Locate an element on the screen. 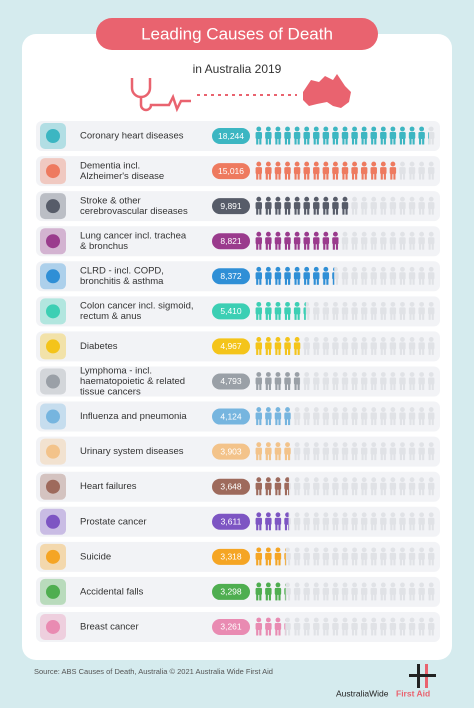 Image resolution: width=474 pixels, height=708 pixels. category-label: Suicide is located at coordinates (95, 556).